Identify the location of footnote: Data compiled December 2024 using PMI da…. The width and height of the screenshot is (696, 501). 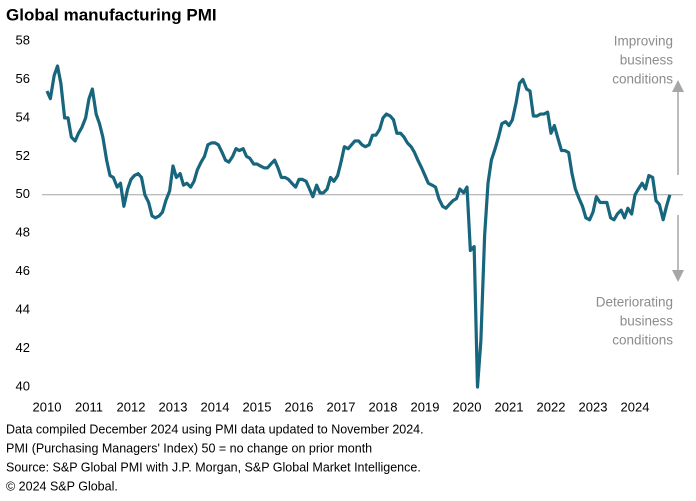
(215, 429).